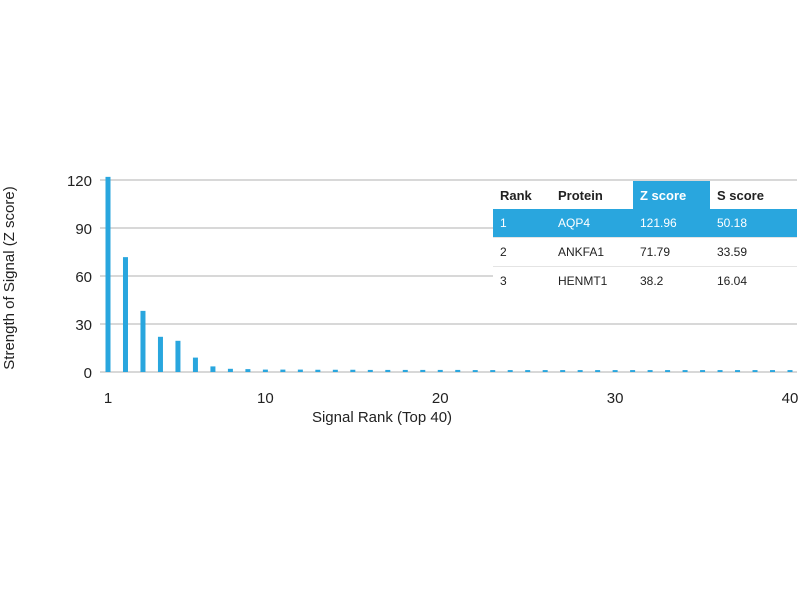 The width and height of the screenshot is (800, 600). Describe the element at coordinates (790, 398) in the screenshot. I see `x-tick-label: 40` at that location.